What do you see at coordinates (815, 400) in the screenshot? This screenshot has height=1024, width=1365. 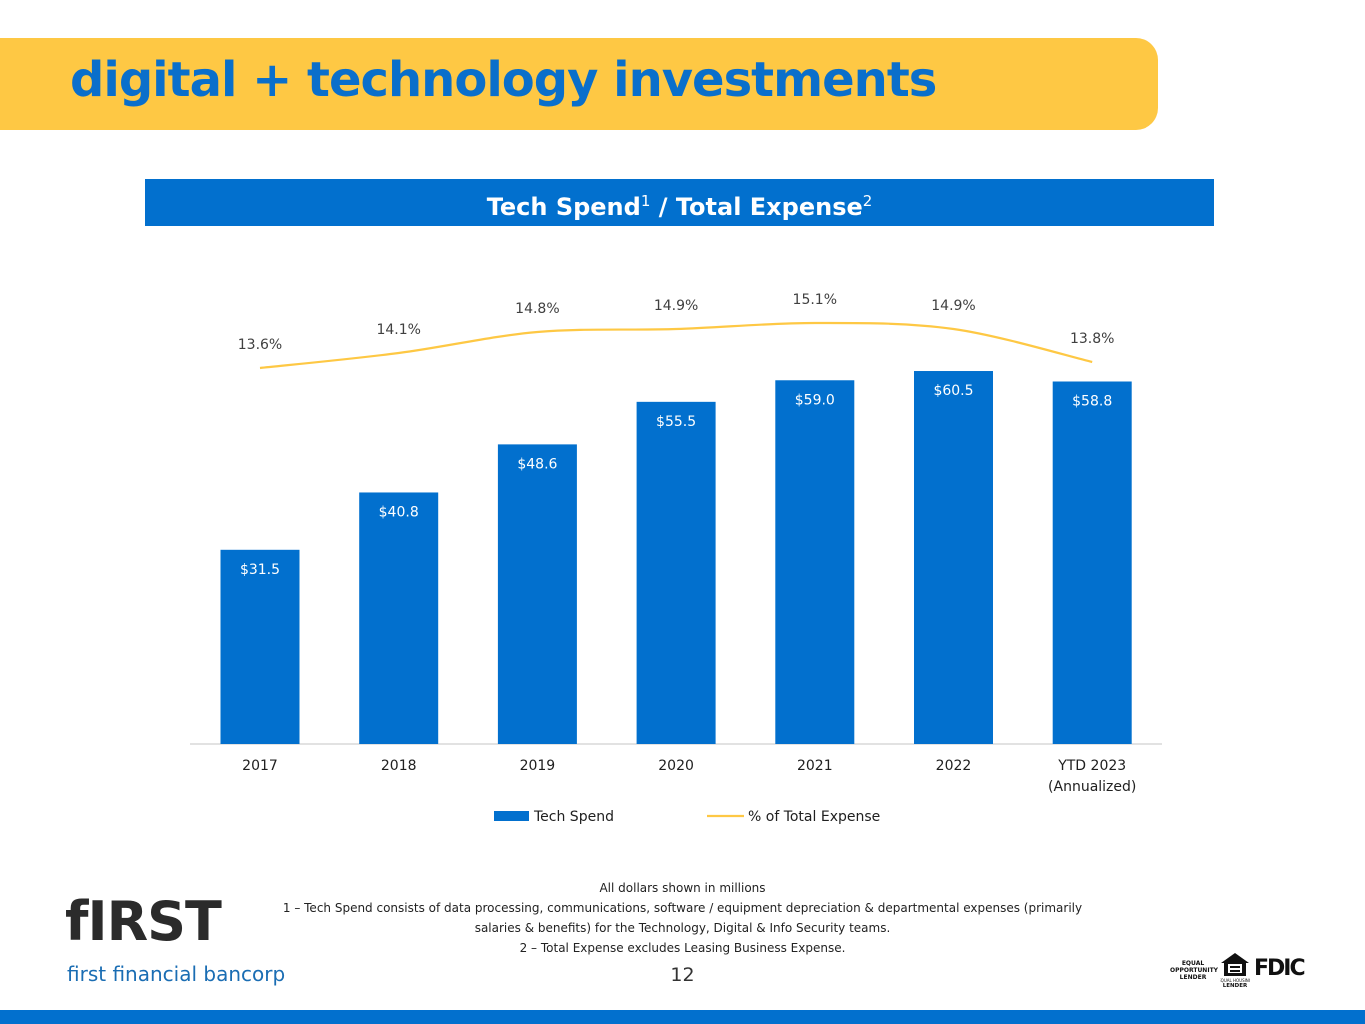 I see `bar-value-label: $59.0` at bounding box center [815, 400].